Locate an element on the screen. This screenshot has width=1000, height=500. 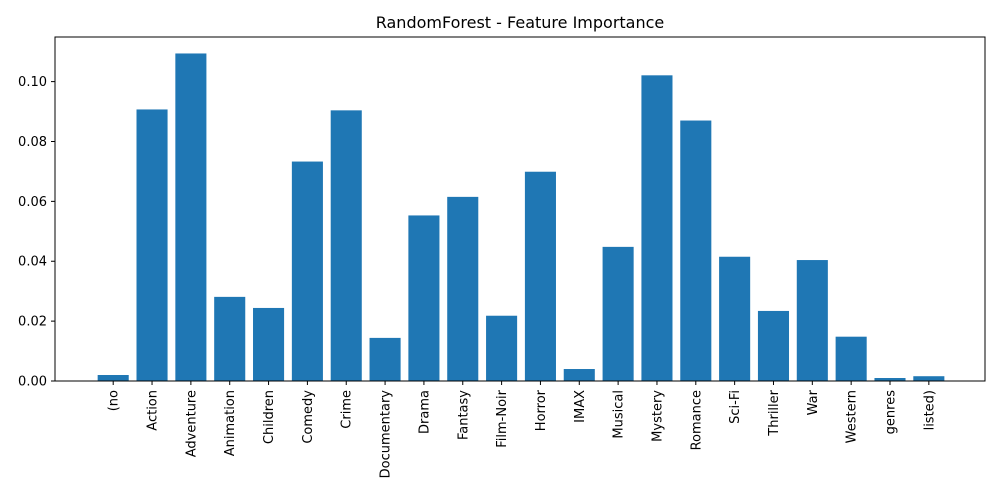
bar-no is located at coordinates (113, 378).